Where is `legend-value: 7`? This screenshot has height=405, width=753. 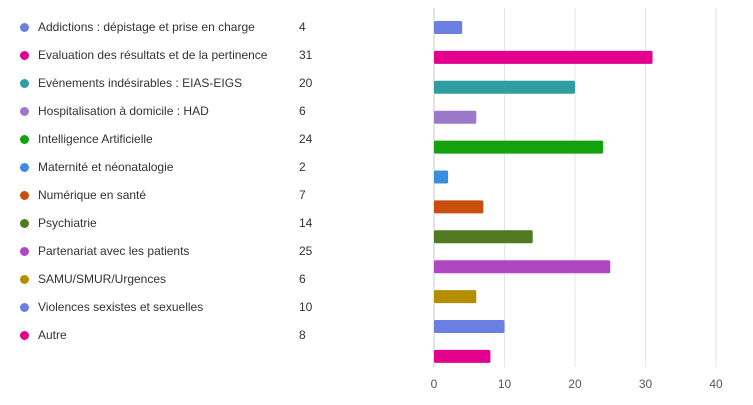
legend-value: 7 is located at coordinates (302, 195).